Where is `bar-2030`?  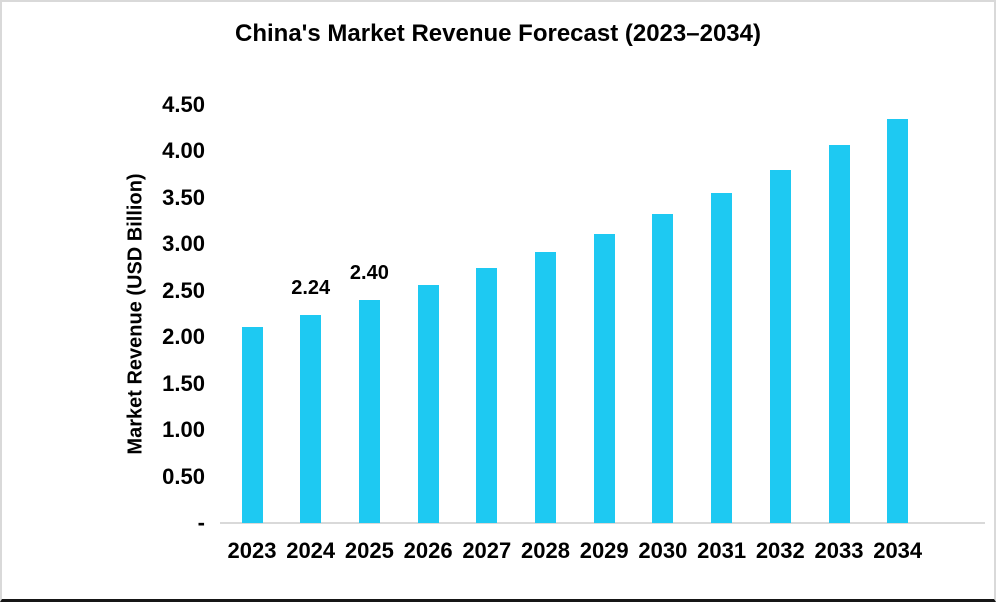
bar-2030 is located at coordinates (663, 368).